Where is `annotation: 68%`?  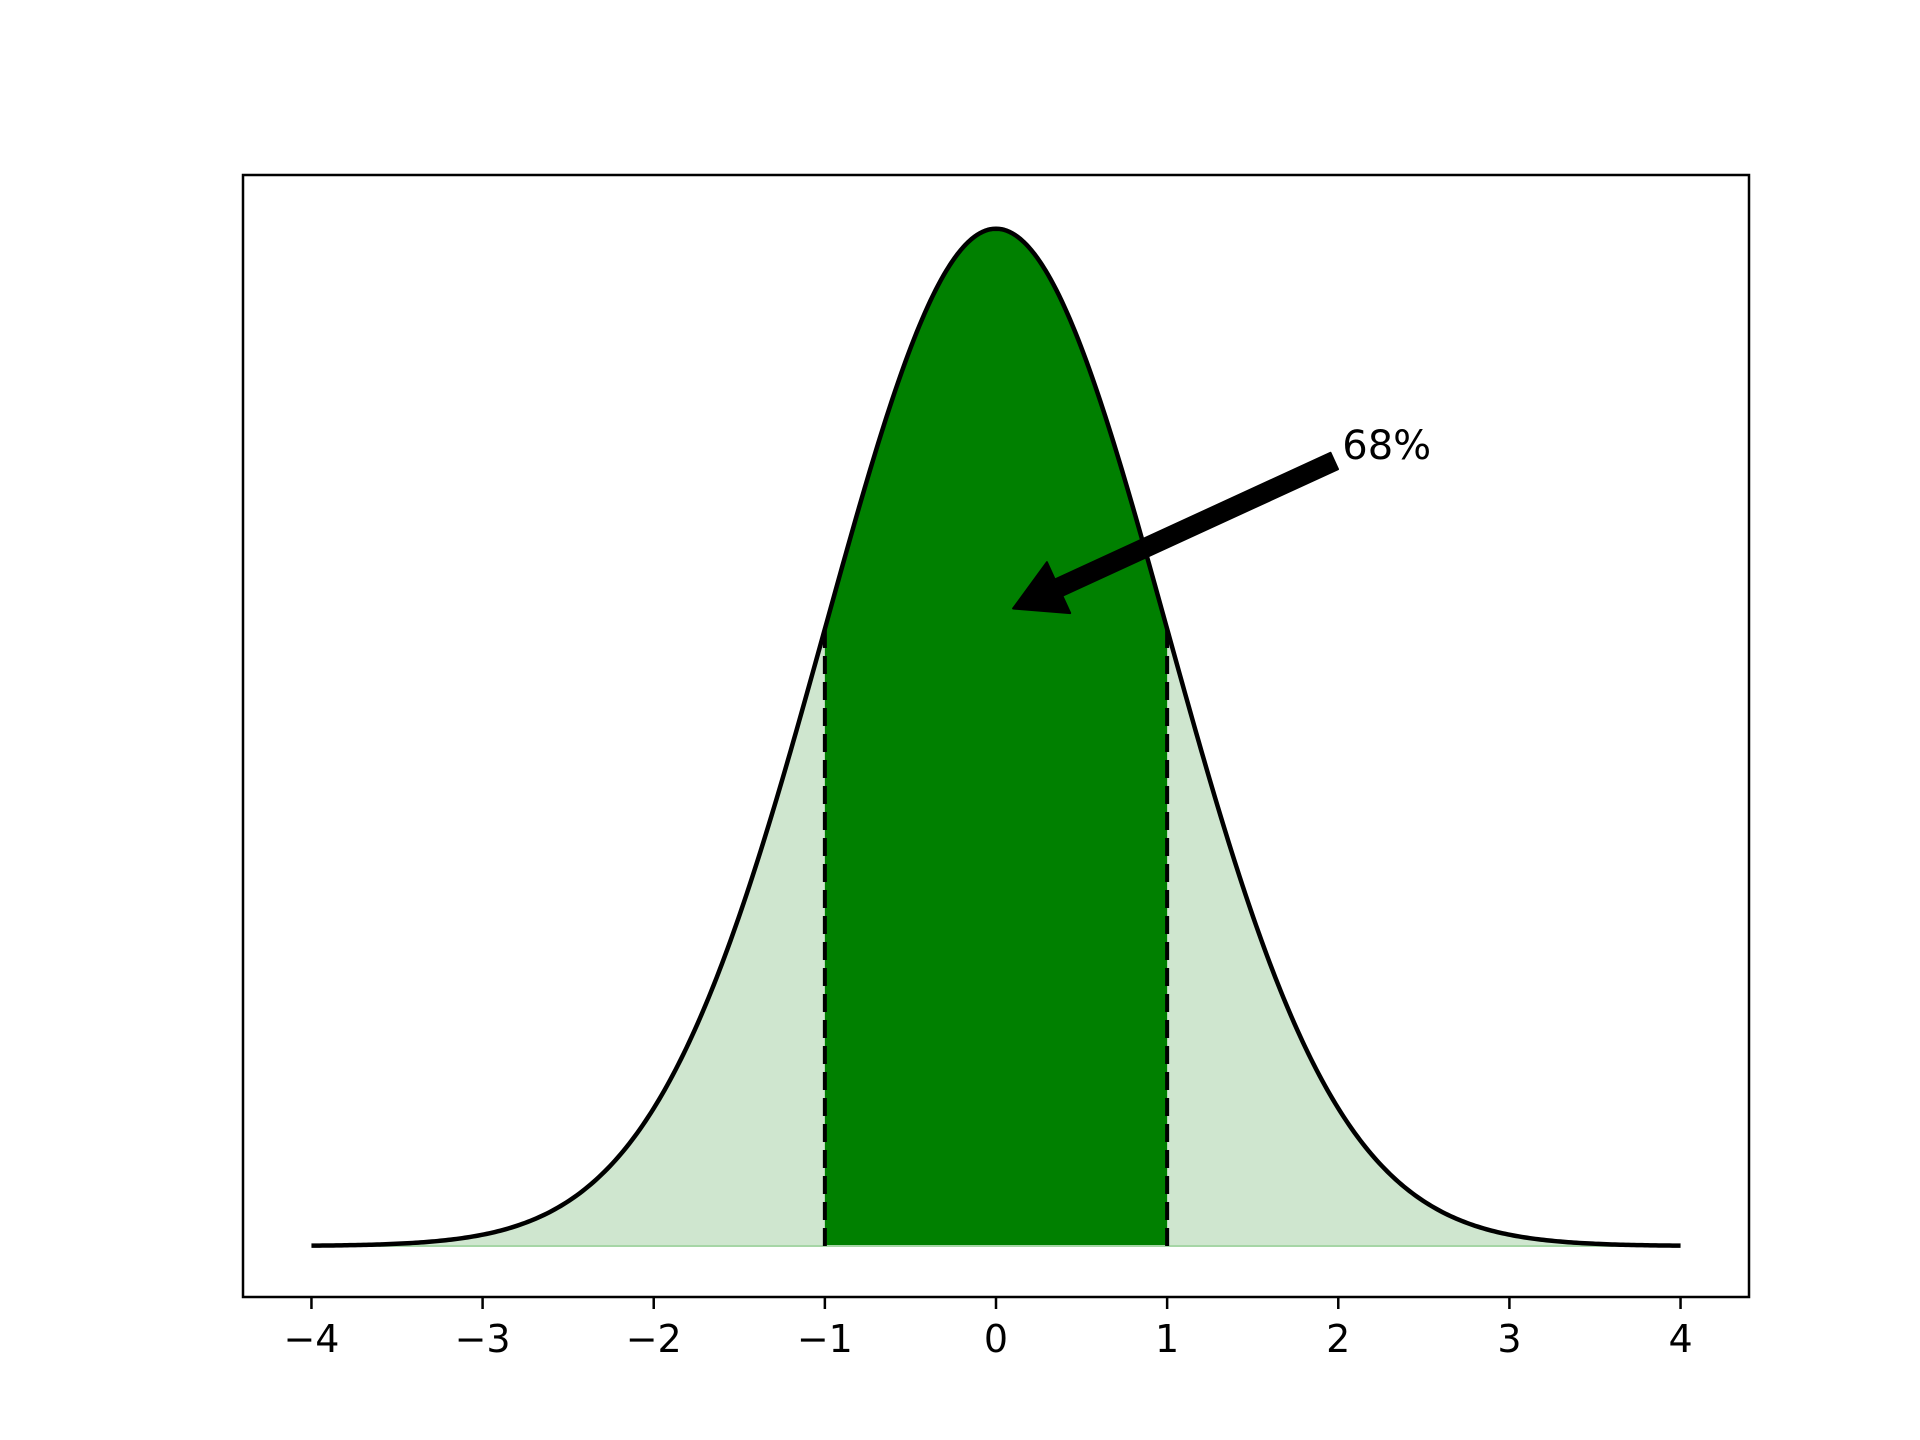
annotation: 68% is located at coordinates (1221, 519).